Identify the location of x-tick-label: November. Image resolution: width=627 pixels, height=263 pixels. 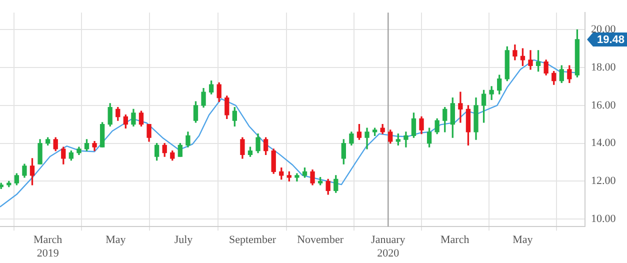
(320, 240).